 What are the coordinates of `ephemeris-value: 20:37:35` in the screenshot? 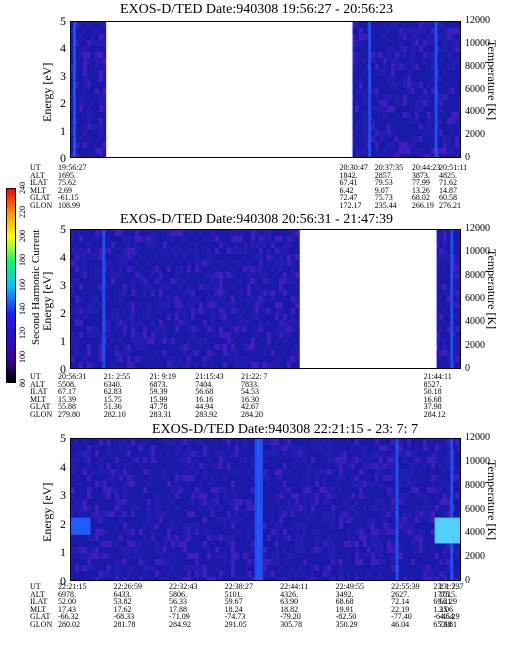 It's located at (389, 167).